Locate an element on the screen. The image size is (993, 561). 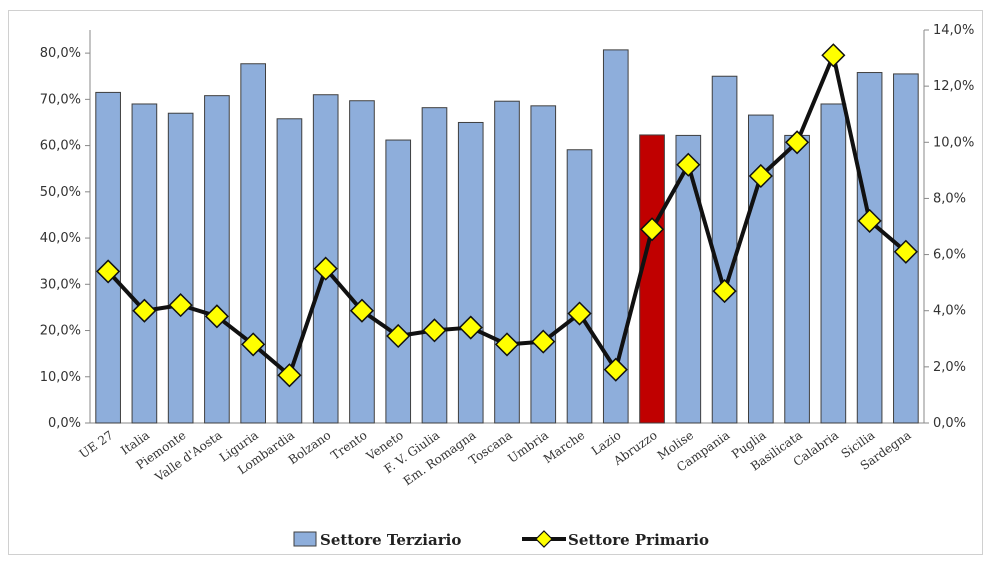
y-left-tick-label: 70,0% is located at coordinates (60, 99).